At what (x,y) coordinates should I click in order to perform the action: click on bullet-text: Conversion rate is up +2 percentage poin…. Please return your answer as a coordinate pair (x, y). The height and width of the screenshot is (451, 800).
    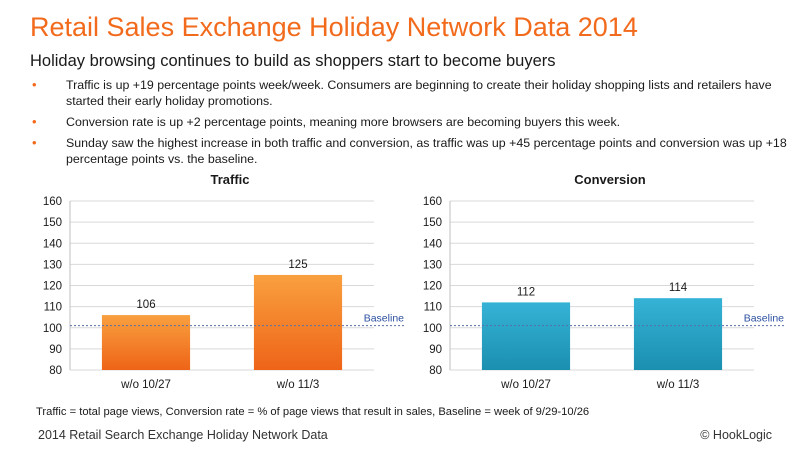
    Looking at the image, I should click on (343, 122).